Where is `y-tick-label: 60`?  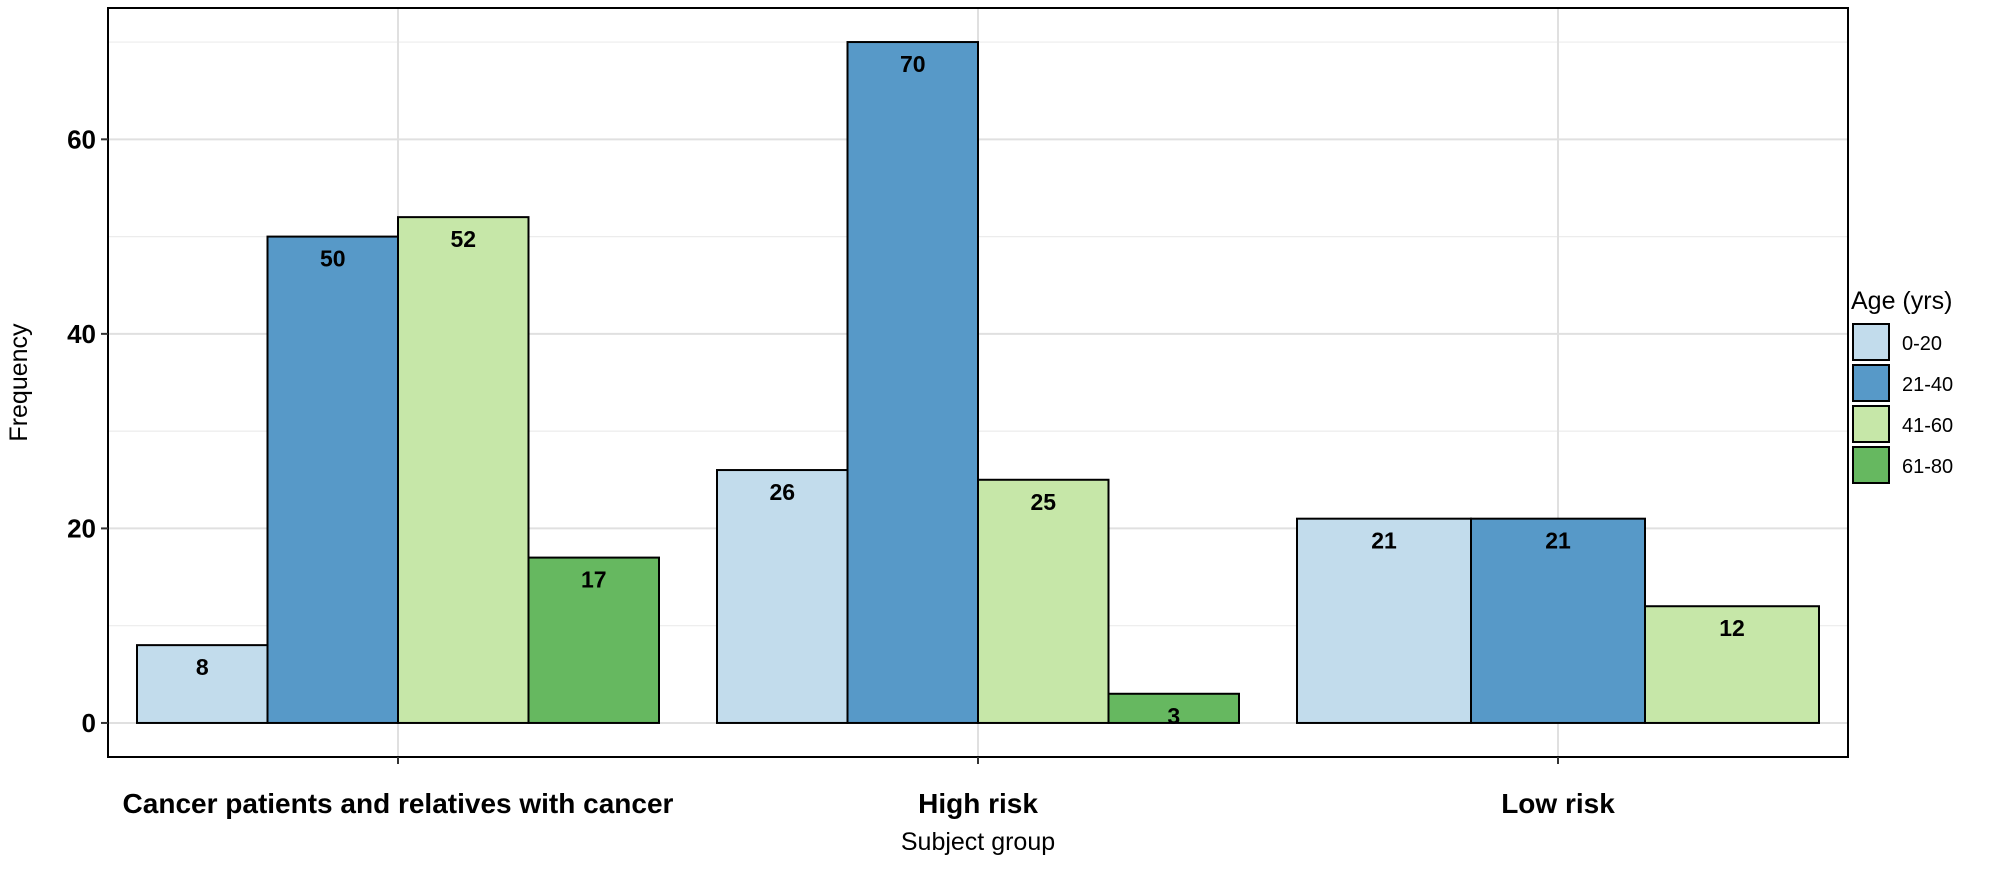 y-tick-label: 60 is located at coordinates (81, 139).